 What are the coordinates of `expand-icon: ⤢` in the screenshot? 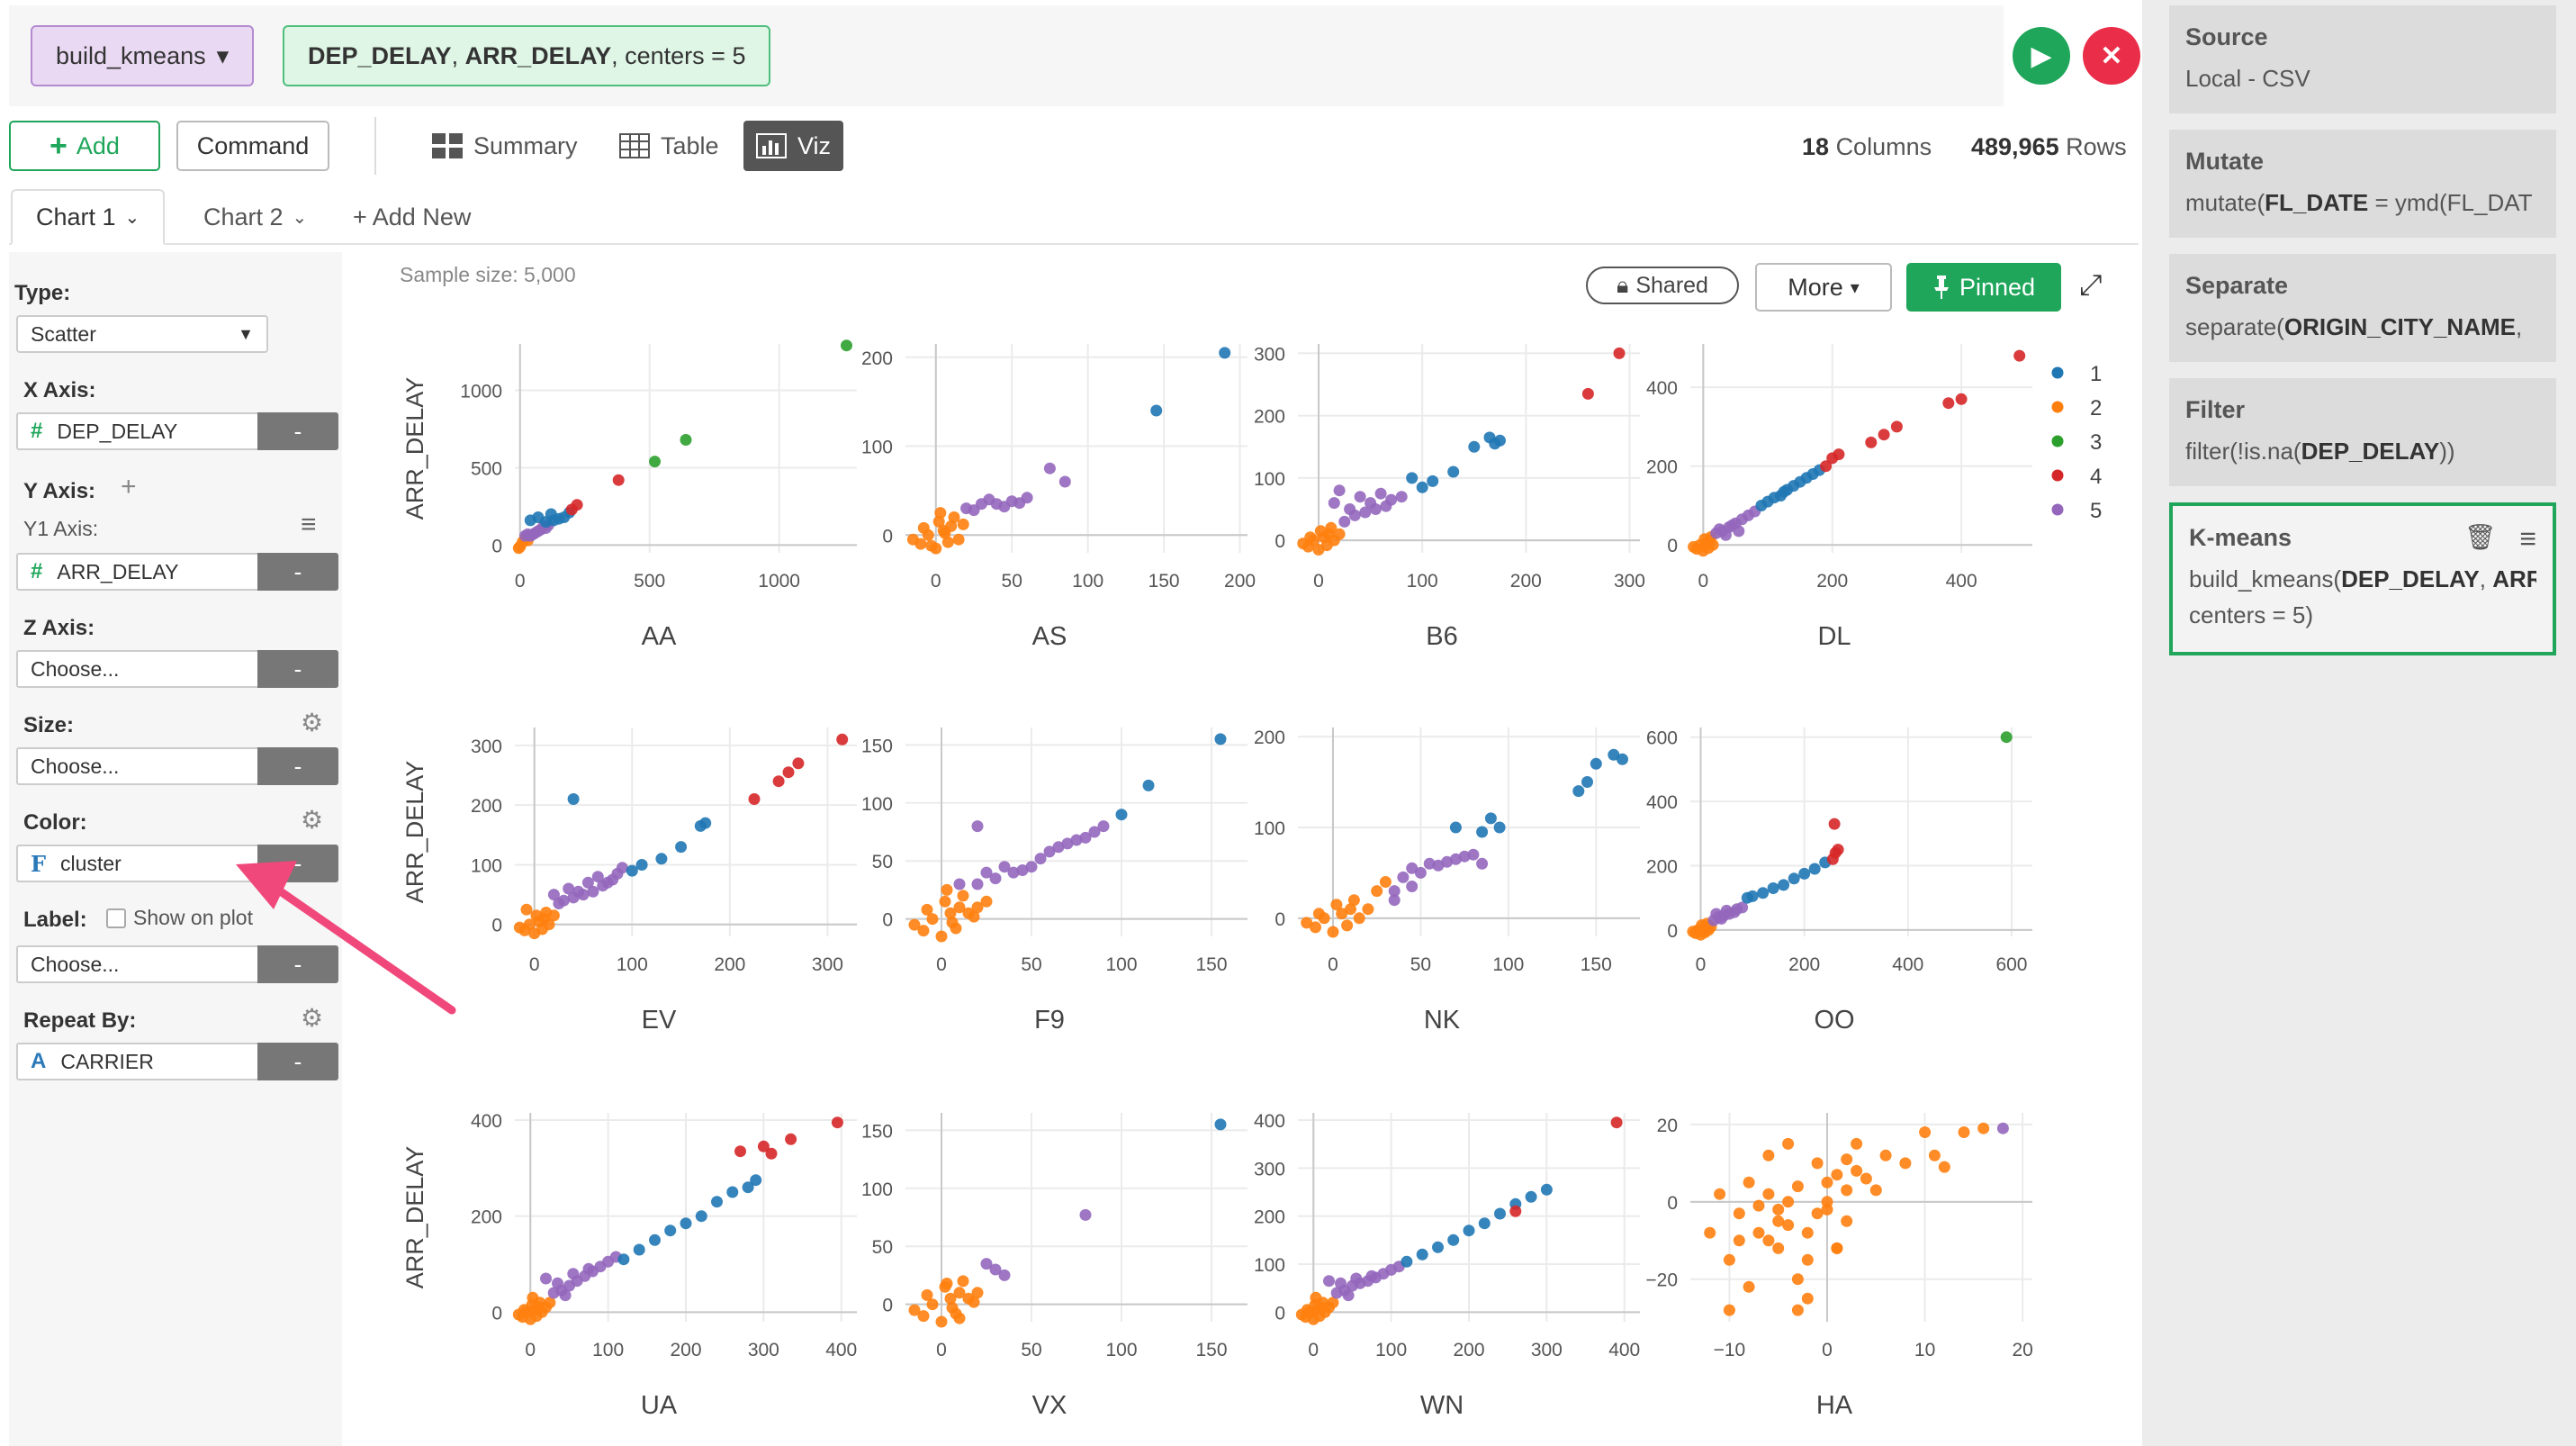 It's located at (2091, 285).